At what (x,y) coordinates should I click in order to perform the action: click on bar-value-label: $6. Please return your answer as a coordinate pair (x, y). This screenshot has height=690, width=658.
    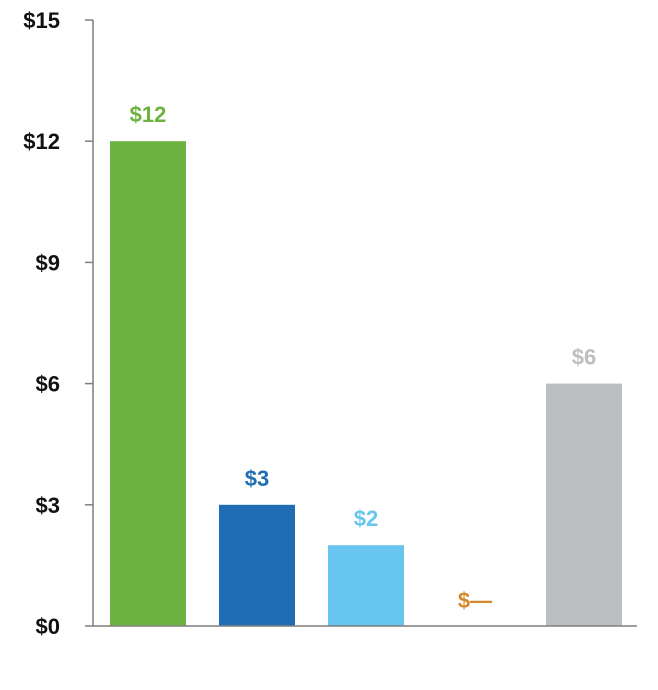
    Looking at the image, I should click on (584, 357).